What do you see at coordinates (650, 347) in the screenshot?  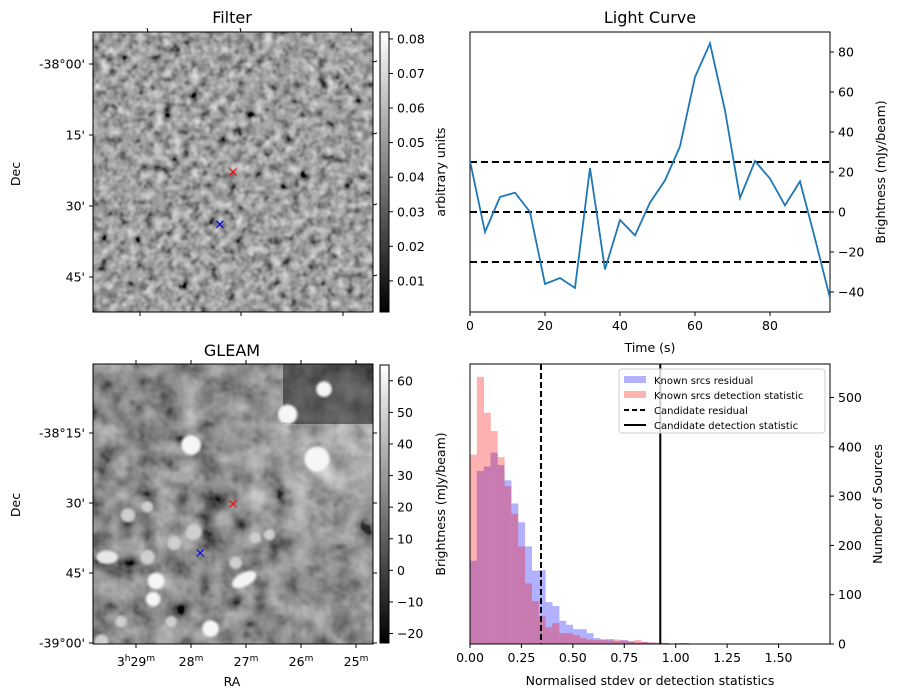 I see `light-curve-xlabel: Time (s)` at bounding box center [650, 347].